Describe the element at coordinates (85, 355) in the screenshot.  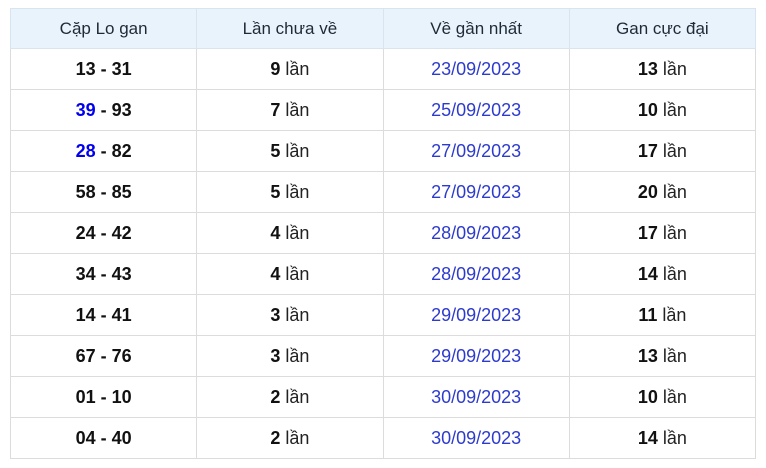
I see `pair-first-number: 67` at that location.